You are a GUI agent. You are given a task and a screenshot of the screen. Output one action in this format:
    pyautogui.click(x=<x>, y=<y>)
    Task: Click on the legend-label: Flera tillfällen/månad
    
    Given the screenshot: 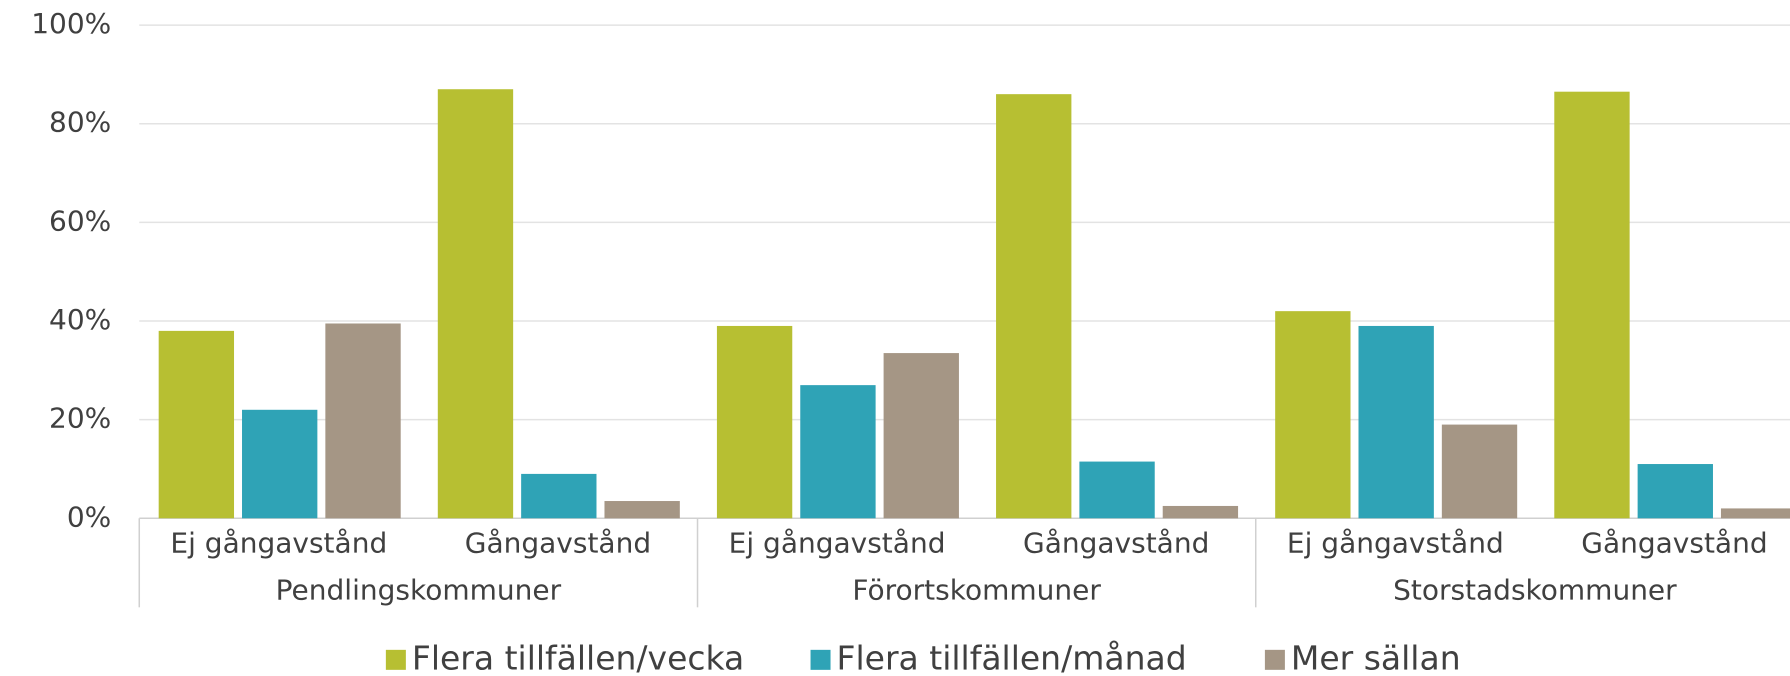 What is the action you would take?
    pyautogui.click(x=1012, y=657)
    